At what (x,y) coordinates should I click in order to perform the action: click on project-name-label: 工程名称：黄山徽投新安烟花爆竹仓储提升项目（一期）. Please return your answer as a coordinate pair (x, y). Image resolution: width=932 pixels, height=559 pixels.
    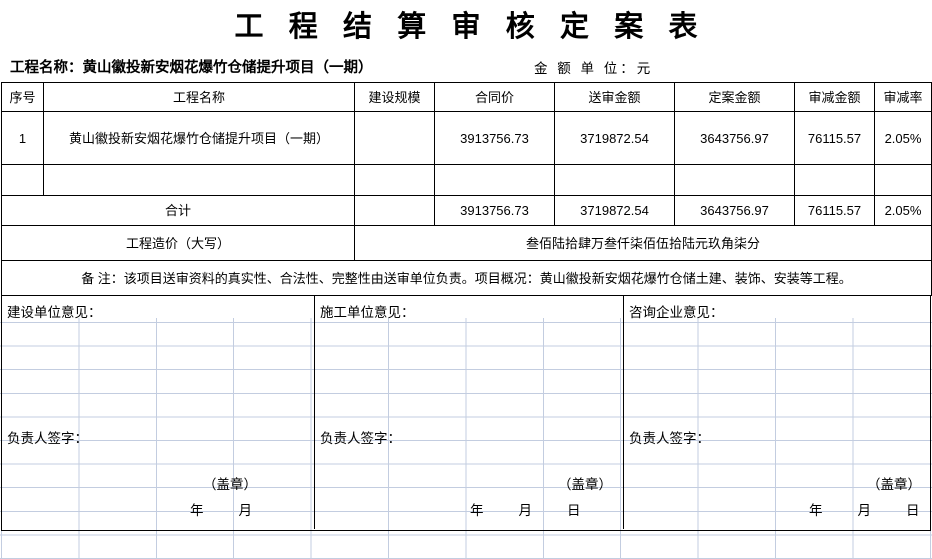
    Looking at the image, I should click on (191, 68).